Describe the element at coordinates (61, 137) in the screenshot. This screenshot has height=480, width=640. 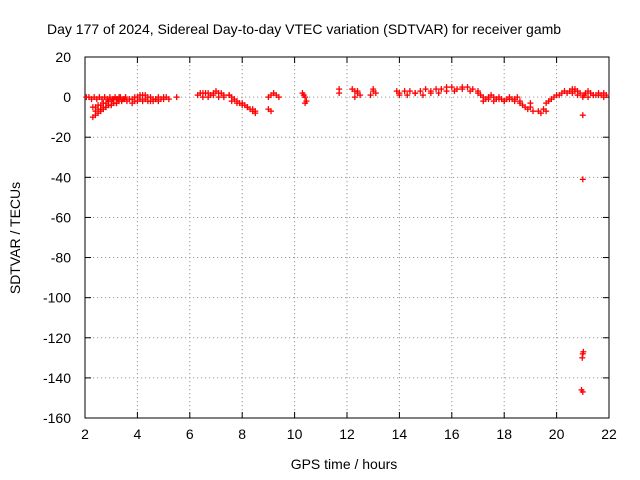
I see `y-tick-label: -20` at that location.